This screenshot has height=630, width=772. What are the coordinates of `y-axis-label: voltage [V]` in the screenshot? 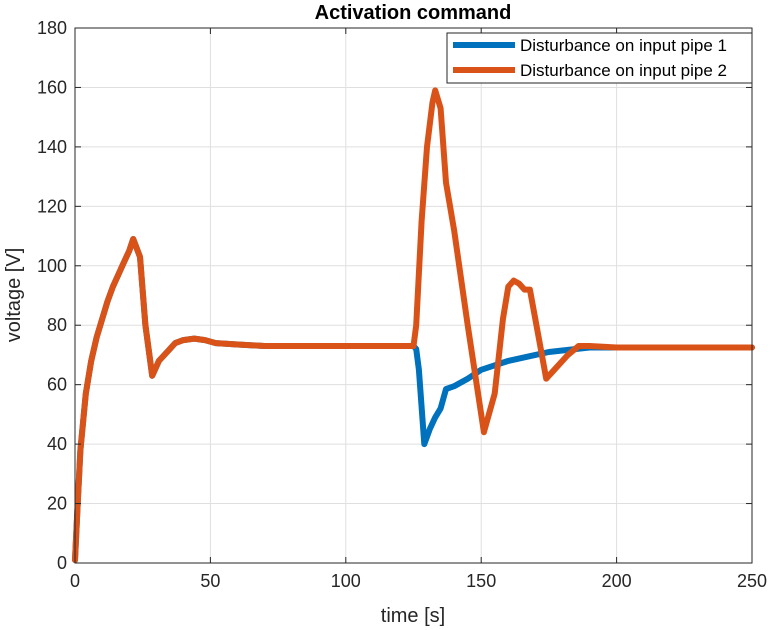 It's located at (14, 295).